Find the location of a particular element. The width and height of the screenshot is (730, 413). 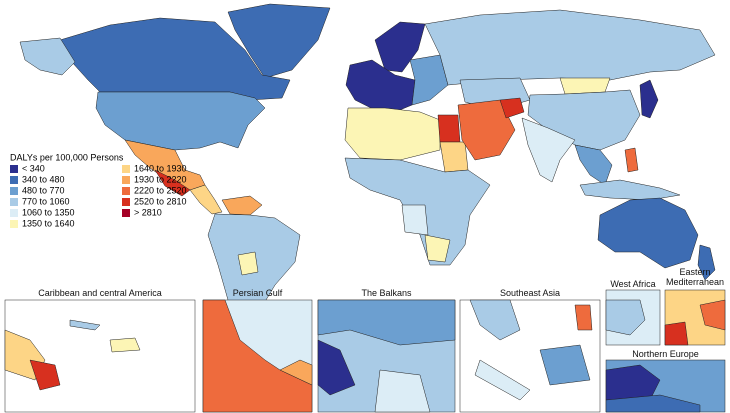

russia is located at coordinates (570, 47).